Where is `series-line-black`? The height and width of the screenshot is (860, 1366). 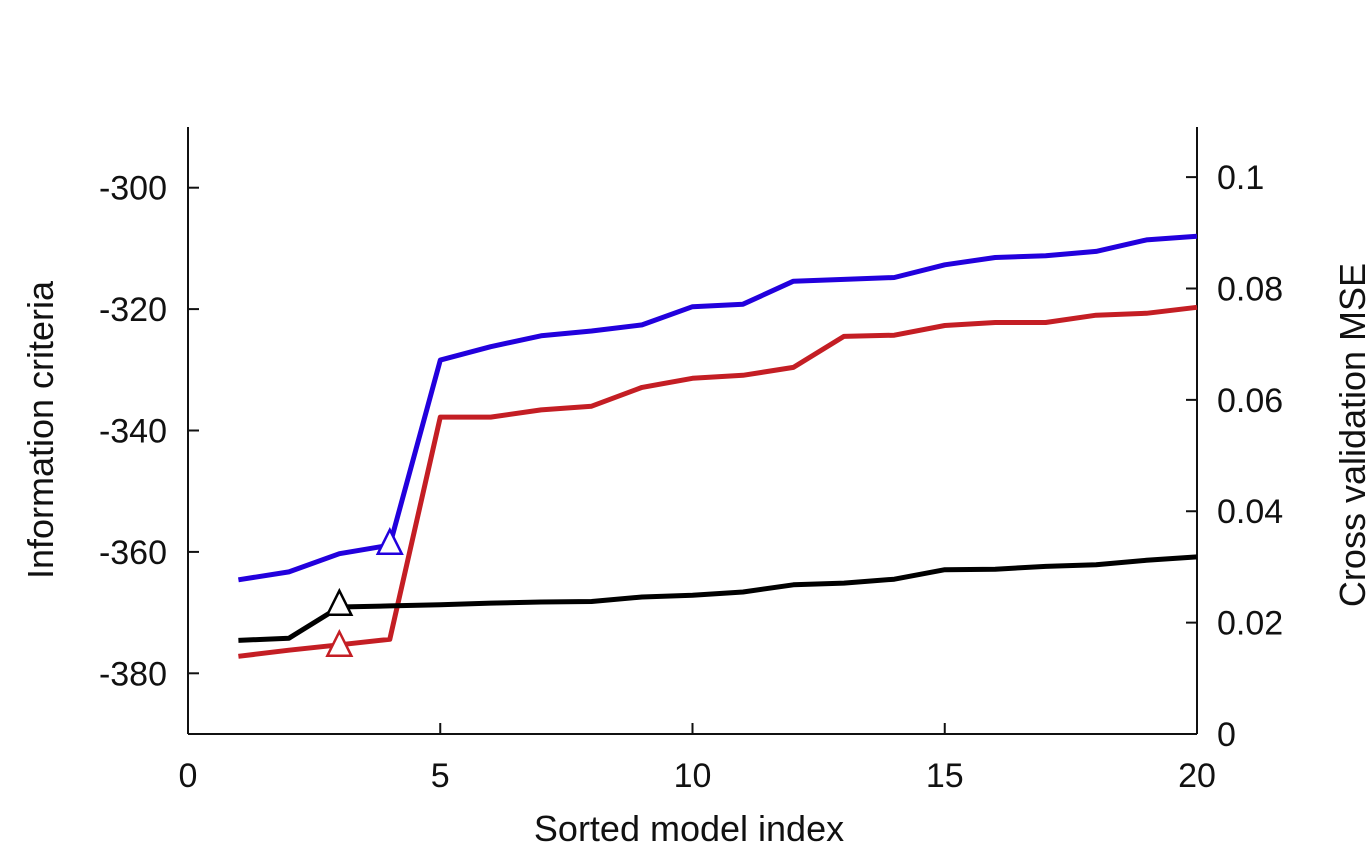
series-line-black is located at coordinates (718, 598).